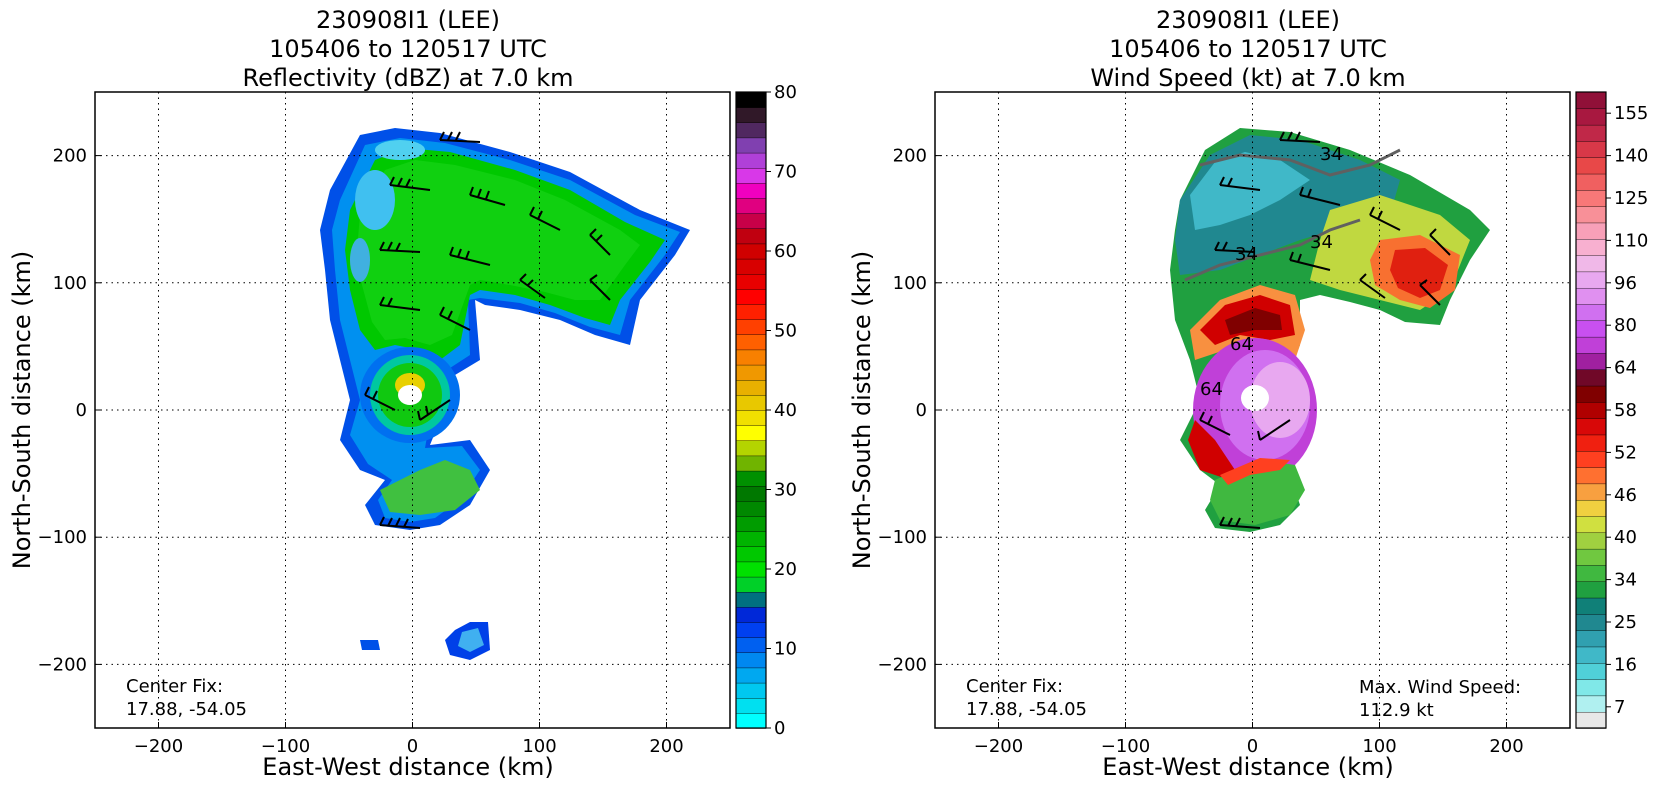  What do you see at coordinates (1625, 410) in the screenshot?
I see `colorbar-tick-label: 58` at bounding box center [1625, 410].